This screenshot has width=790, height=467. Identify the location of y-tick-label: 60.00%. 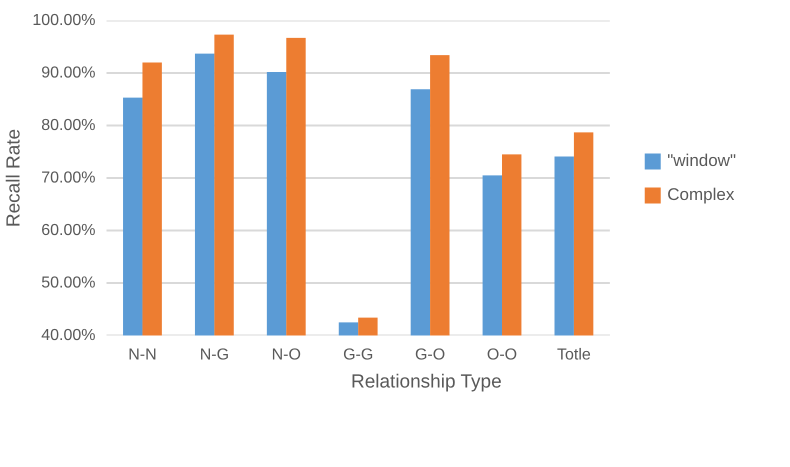
(68, 230).